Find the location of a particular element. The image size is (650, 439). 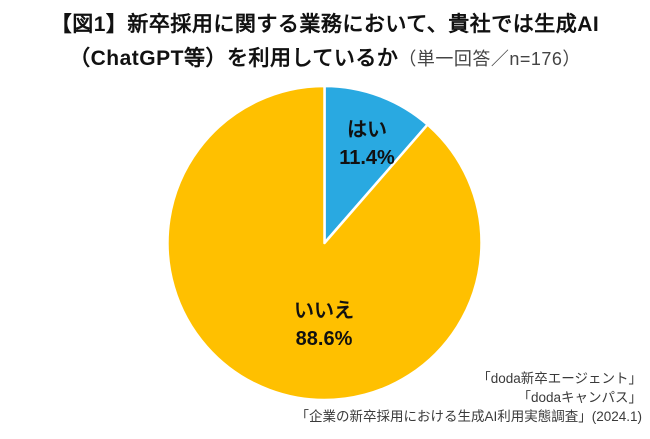

chart-title-line1: 【図1】新卒採用に関する業務において、貴社では生成AI is located at coordinates (325, 25).